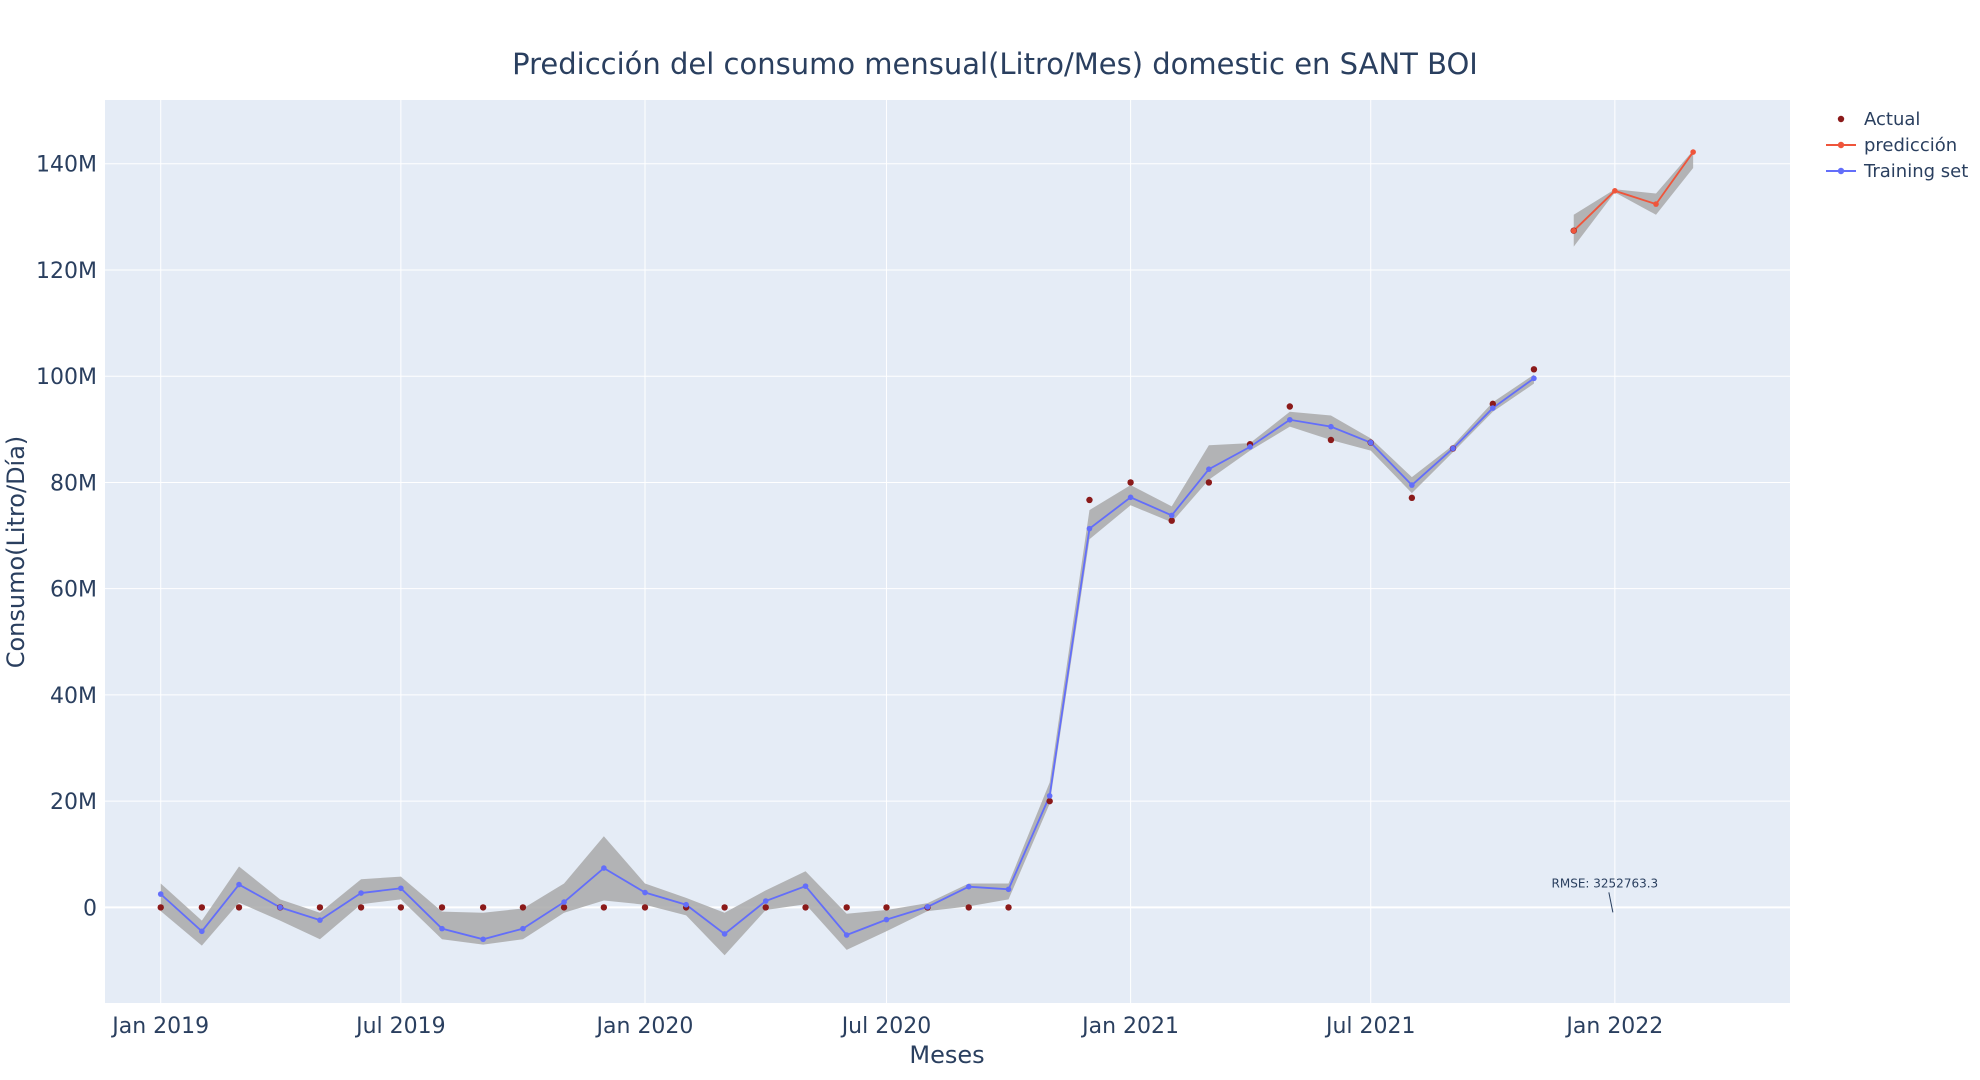 Image resolution: width=1980 pixels, height=1080 pixels. What do you see at coordinates (66, 165) in the screenshot?
I see `y-tick-label: 140M` at bounding box center [66, 165].